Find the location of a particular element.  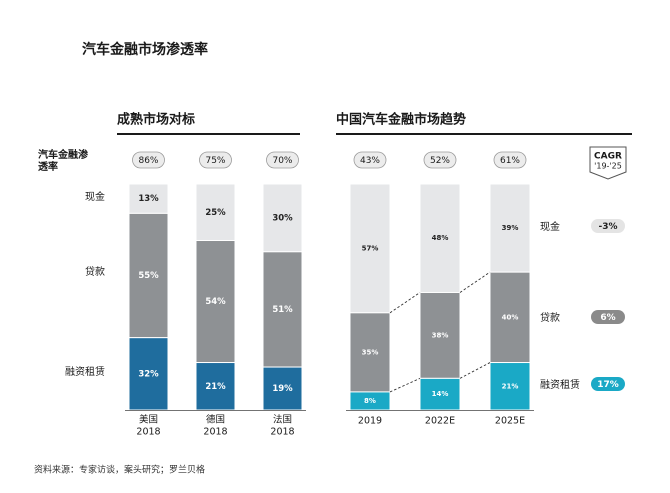

china-label-loan: 38% is located at coordinates (440, 335).